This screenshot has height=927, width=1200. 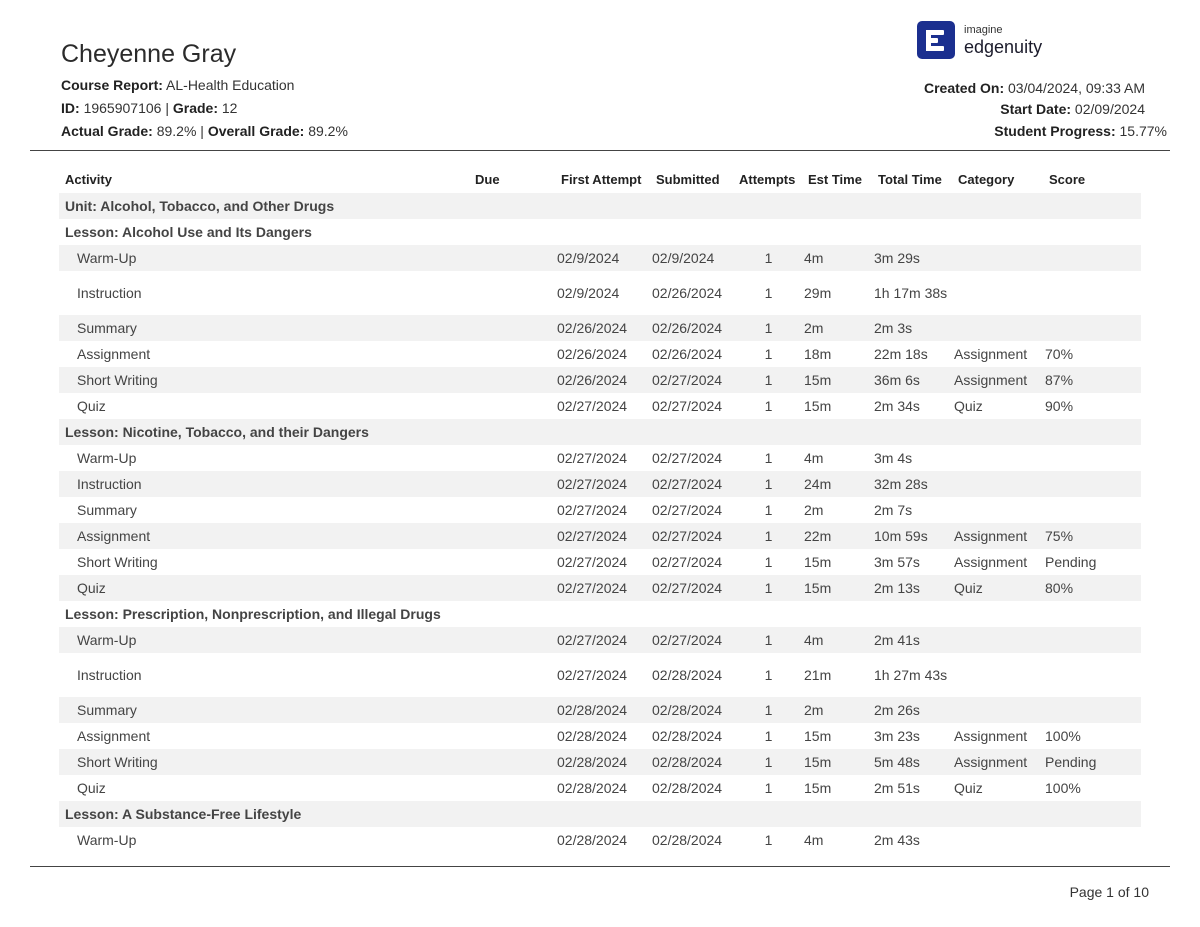 I want to click on column-header-attempts: Attempts, so click(x=767, y=179).